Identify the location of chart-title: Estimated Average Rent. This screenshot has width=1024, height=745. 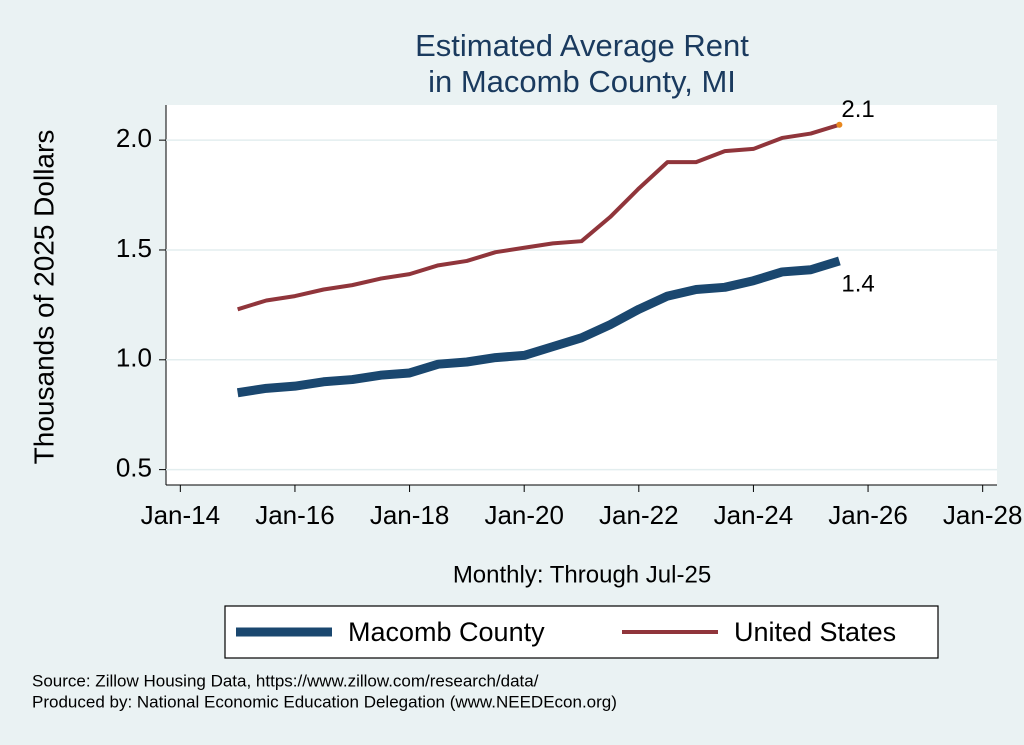
(582, 45).